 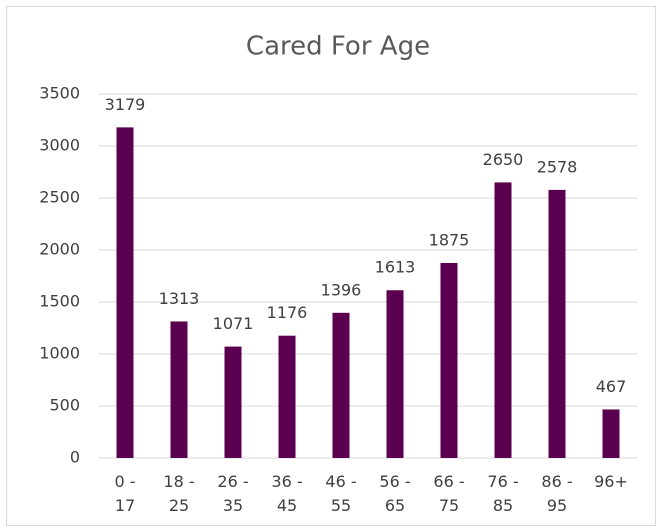 What do you see at coordinates (59, 93) in the screenshot?
I see `y-tick-label: 3500` at bounding box center [59, 93].